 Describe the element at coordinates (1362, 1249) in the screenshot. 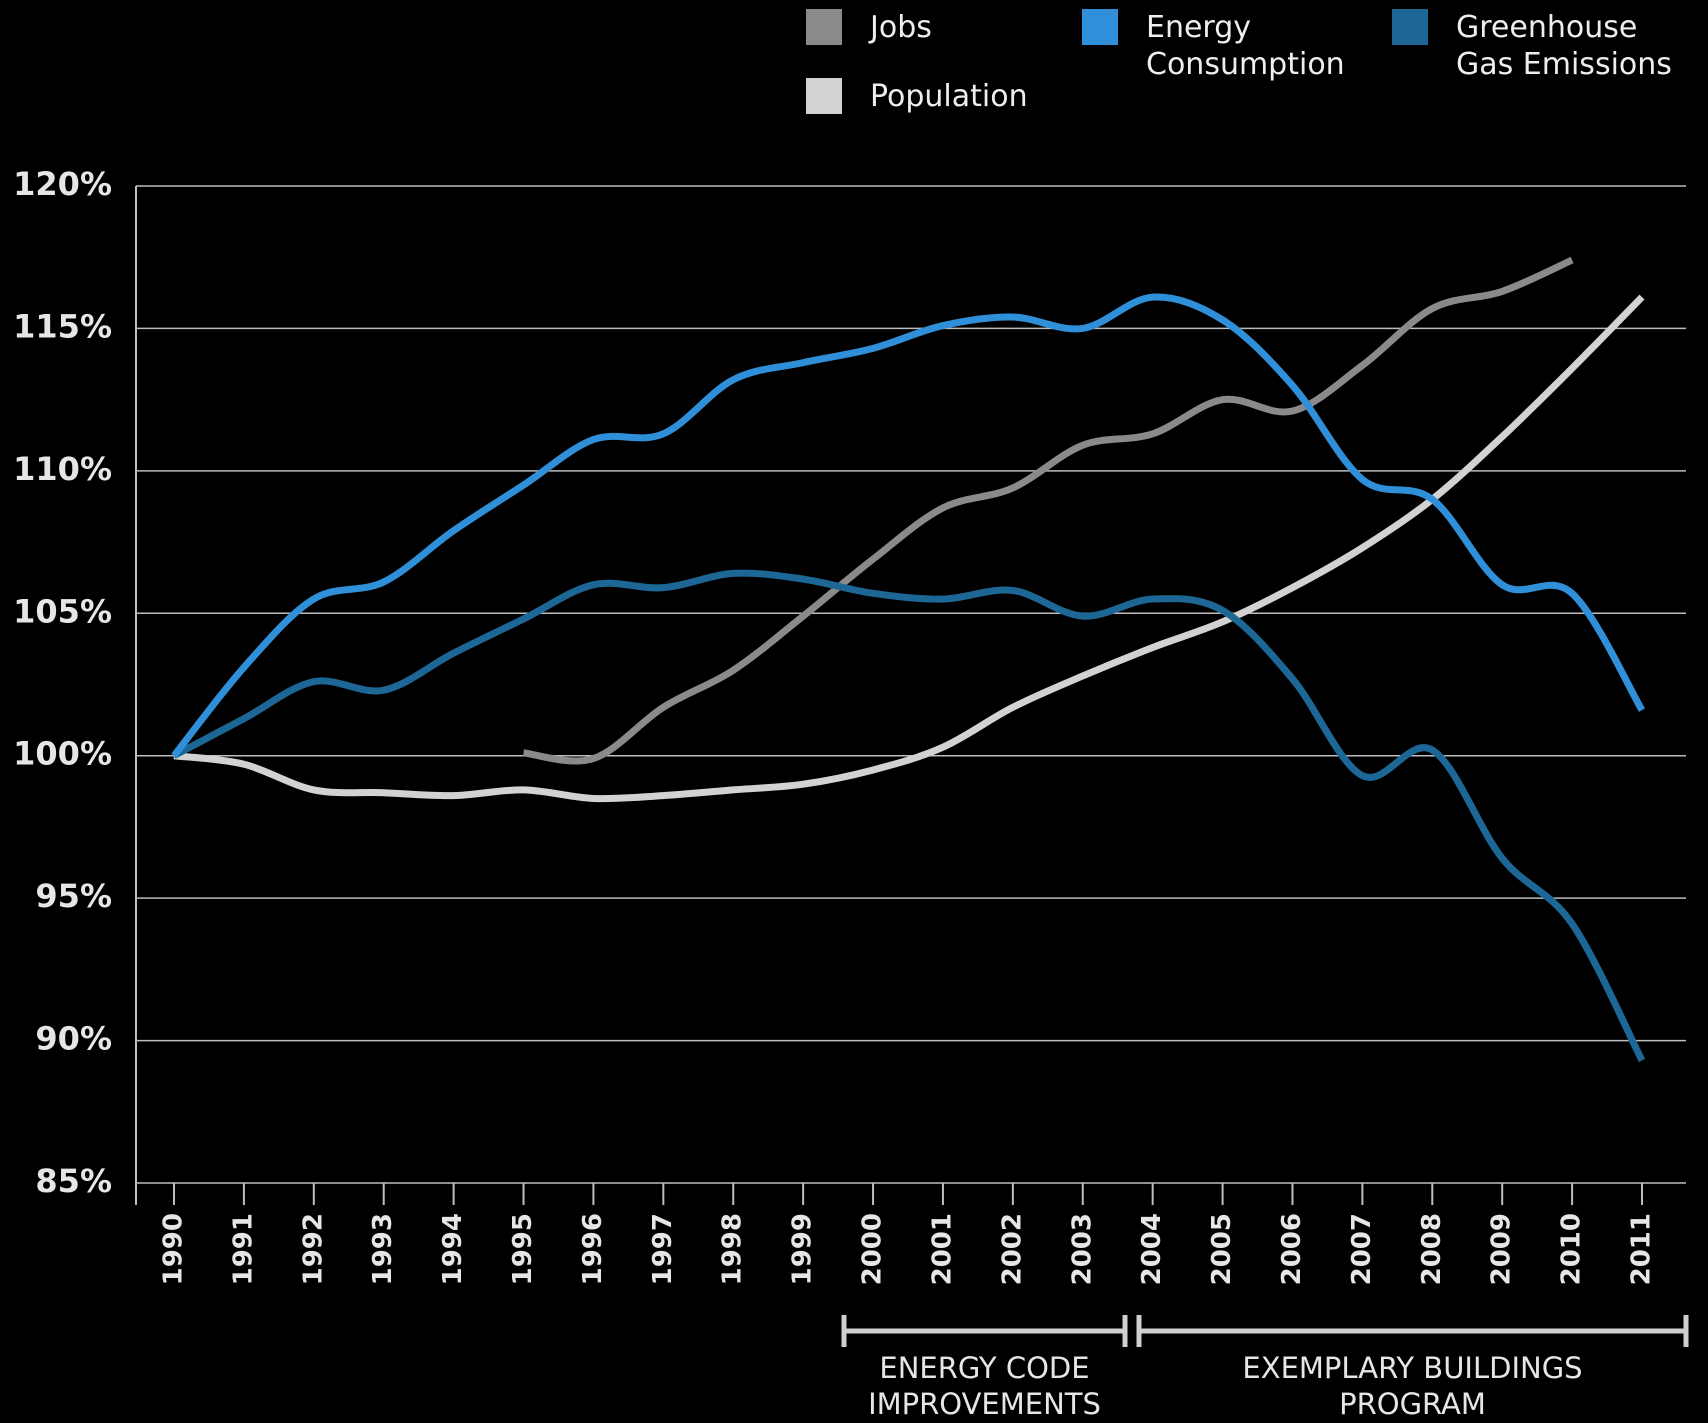

I see `x-tick-label: 2007` at that location.